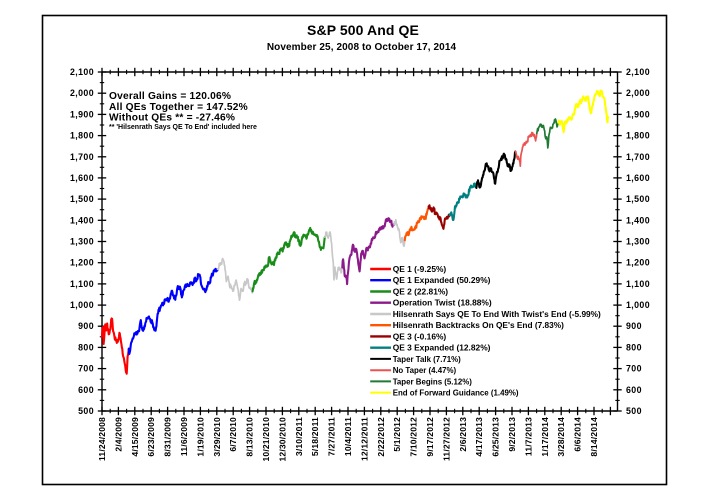 The image size is (711, 503). I want to click on svg-text: 8/31/2009, so click(168, 437).